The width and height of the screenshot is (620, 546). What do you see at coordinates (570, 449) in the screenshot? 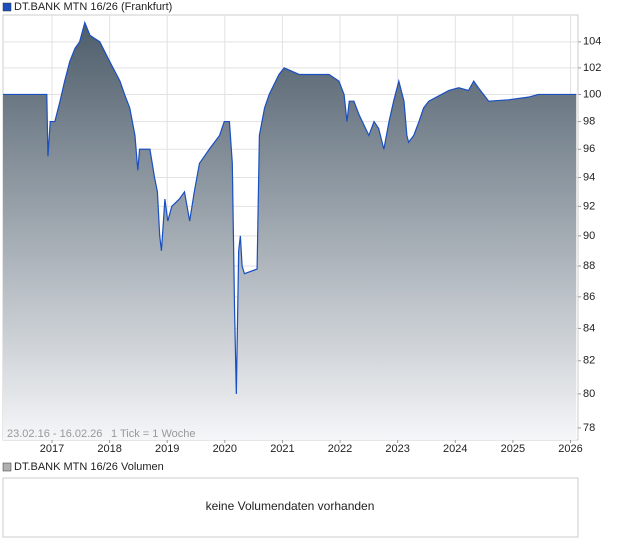
I see `x-tick-label: 2026` at bounding box center [570, 449].